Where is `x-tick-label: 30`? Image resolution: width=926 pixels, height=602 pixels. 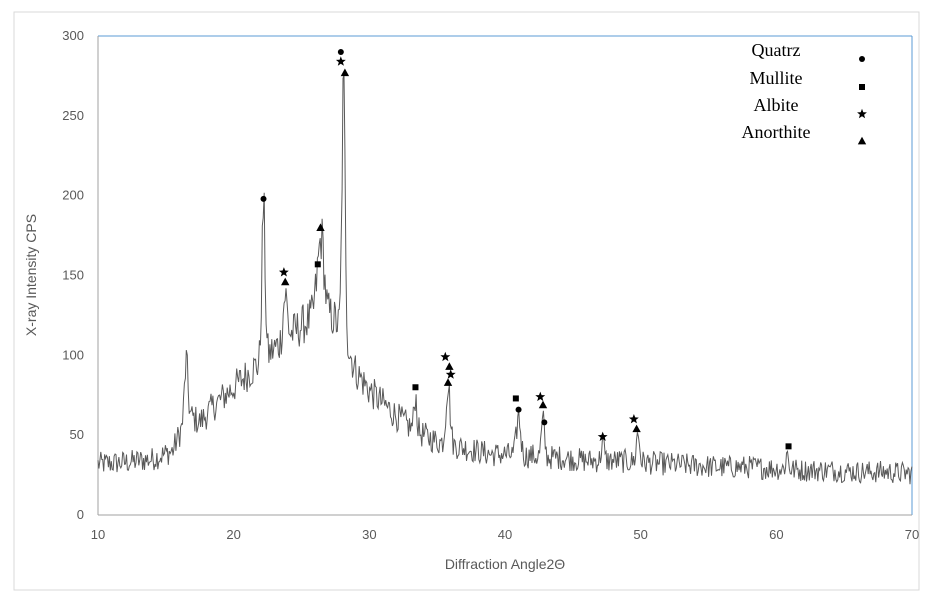
x-tick-label: 30 is located at coordinates (369, 534).